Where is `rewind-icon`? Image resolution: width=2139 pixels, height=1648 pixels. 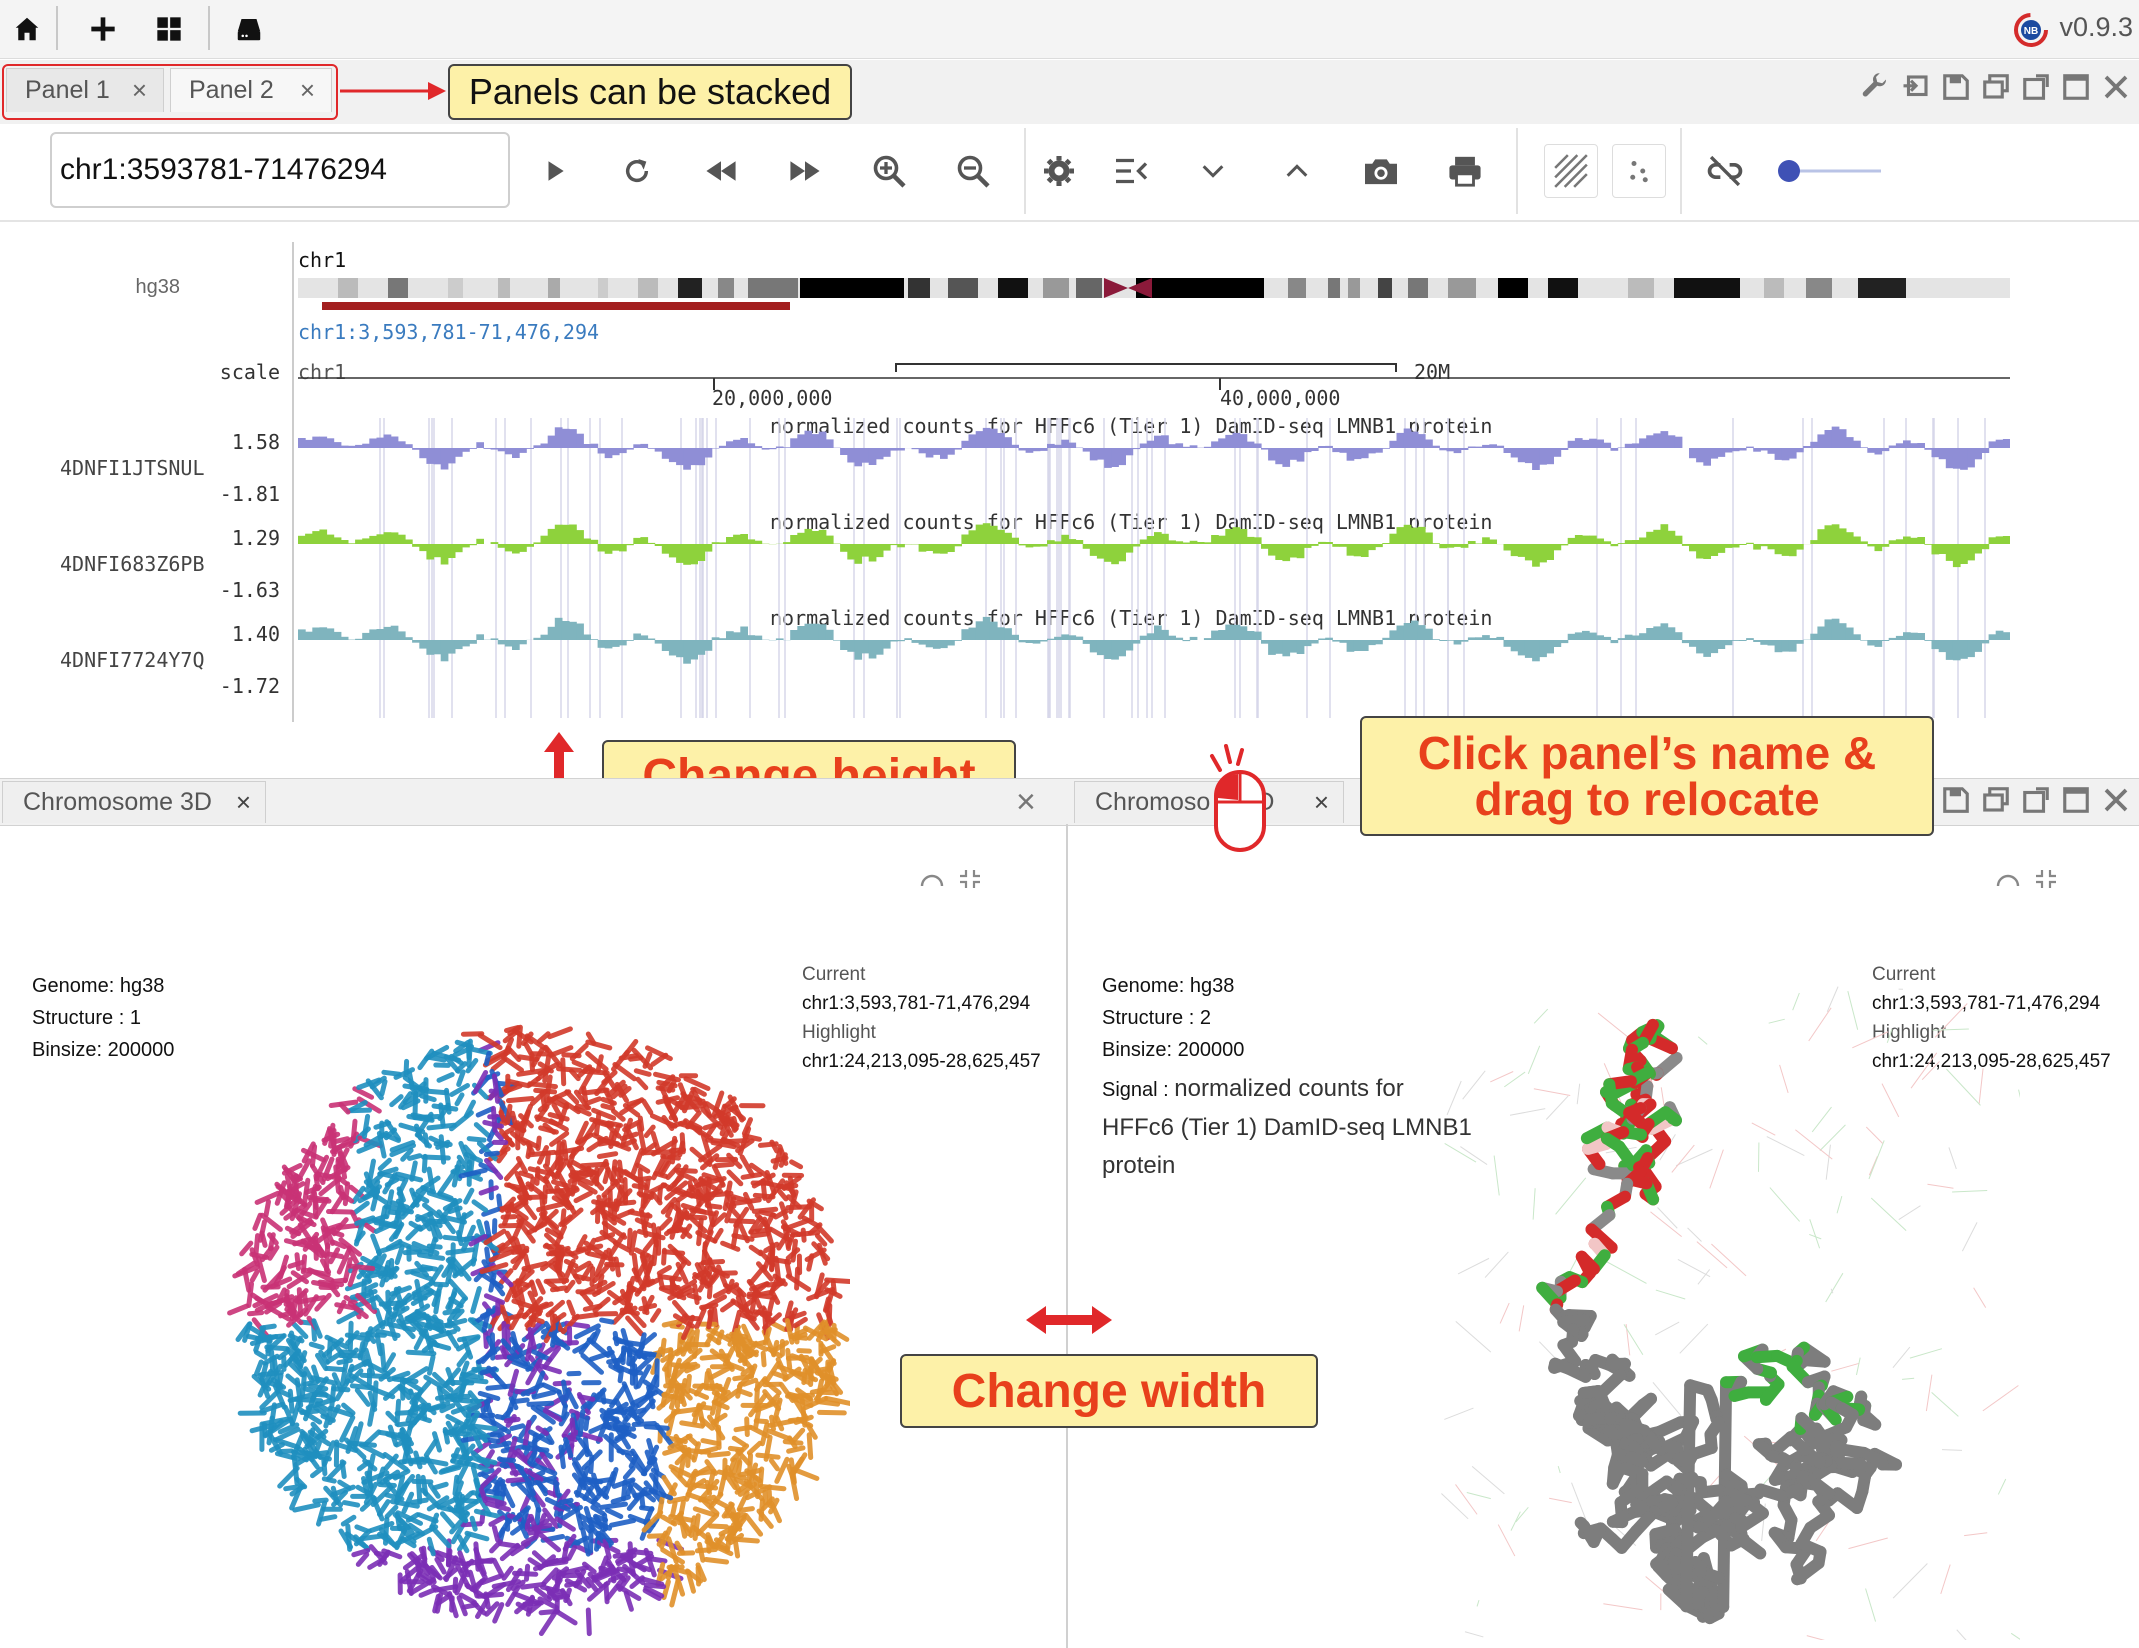 rewind-icon is located at coordinates (721, 171).